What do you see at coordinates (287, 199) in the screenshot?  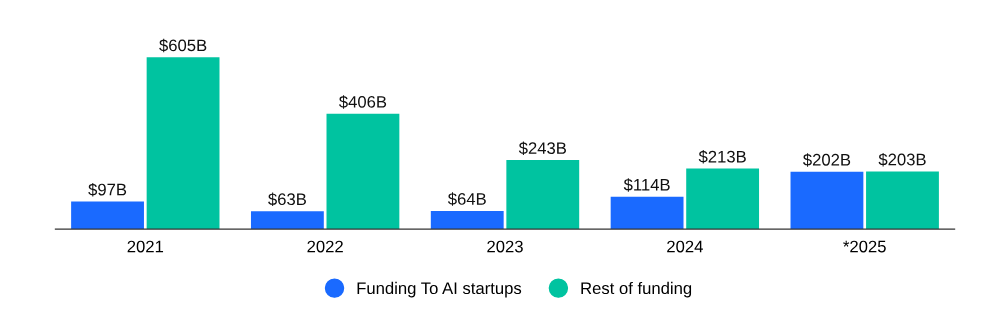 I see `data-label: $63B` at bounding box center [287, 199].